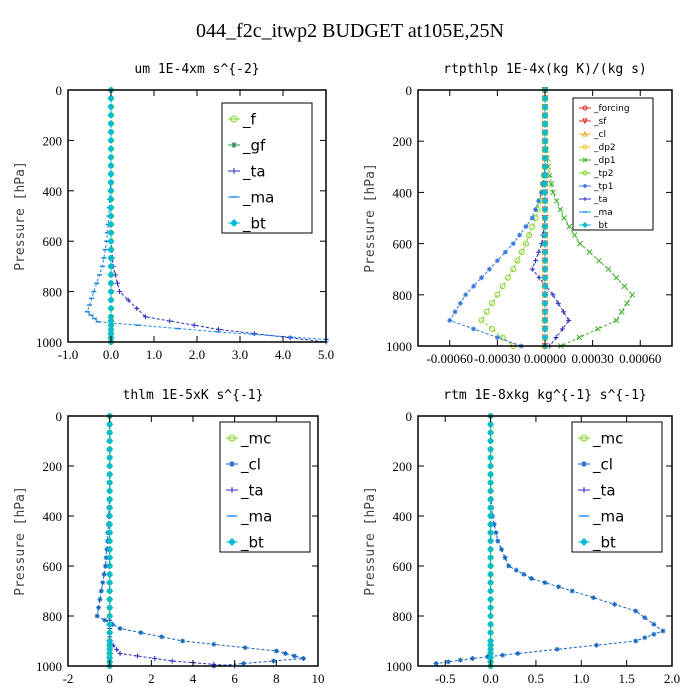 The width and height of the screenshot is (700, 700). What do you see at coordinates (234, 678) in the screenshot?
I see `x-tick-label: 6` at bounding box center [234, 678].